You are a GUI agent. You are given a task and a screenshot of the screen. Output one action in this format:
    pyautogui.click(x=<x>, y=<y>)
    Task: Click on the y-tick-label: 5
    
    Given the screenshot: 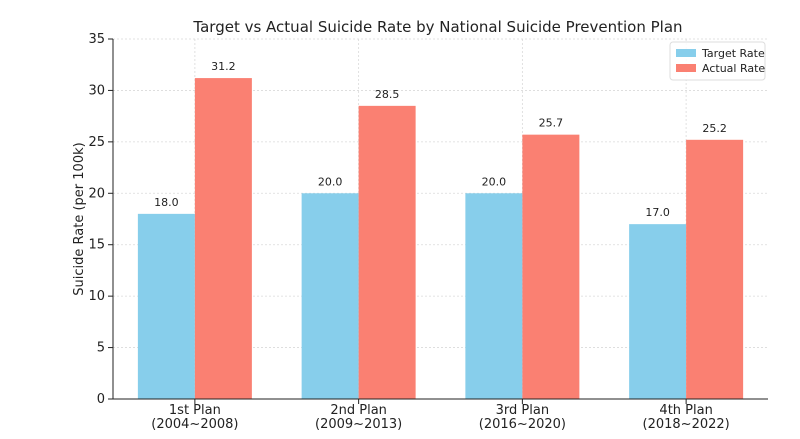 What is the action you would take?
    pyautogui.click(x=101, y=348)
    